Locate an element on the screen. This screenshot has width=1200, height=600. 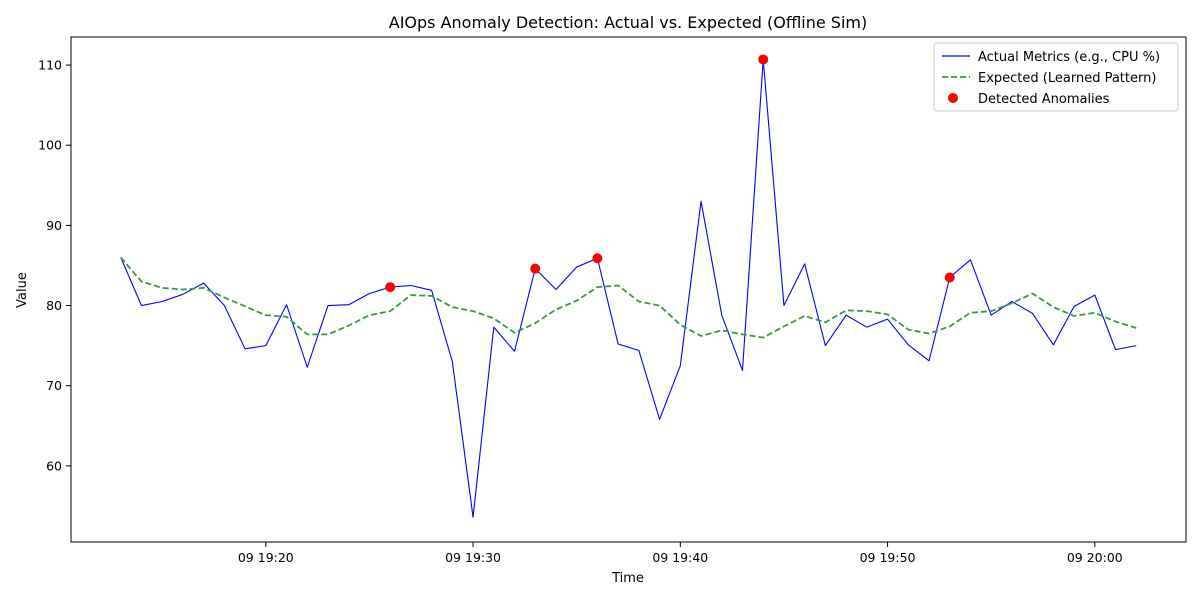
x-tick-label: 09 19:30 is located at coordinates (473, 557).